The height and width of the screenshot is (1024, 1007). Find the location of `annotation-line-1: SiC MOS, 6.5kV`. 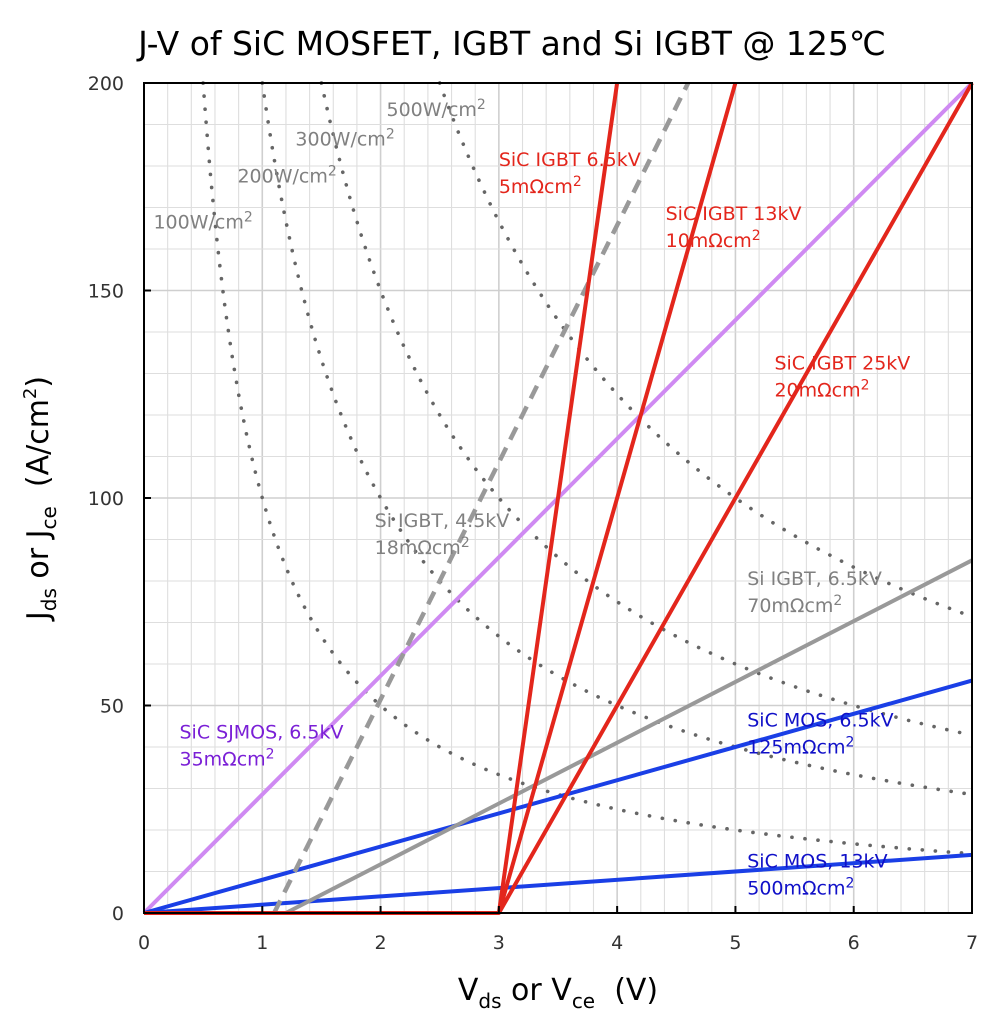

annotation-line-1: SiC MOS, 6.5kV is located at coordinates (820, 720).